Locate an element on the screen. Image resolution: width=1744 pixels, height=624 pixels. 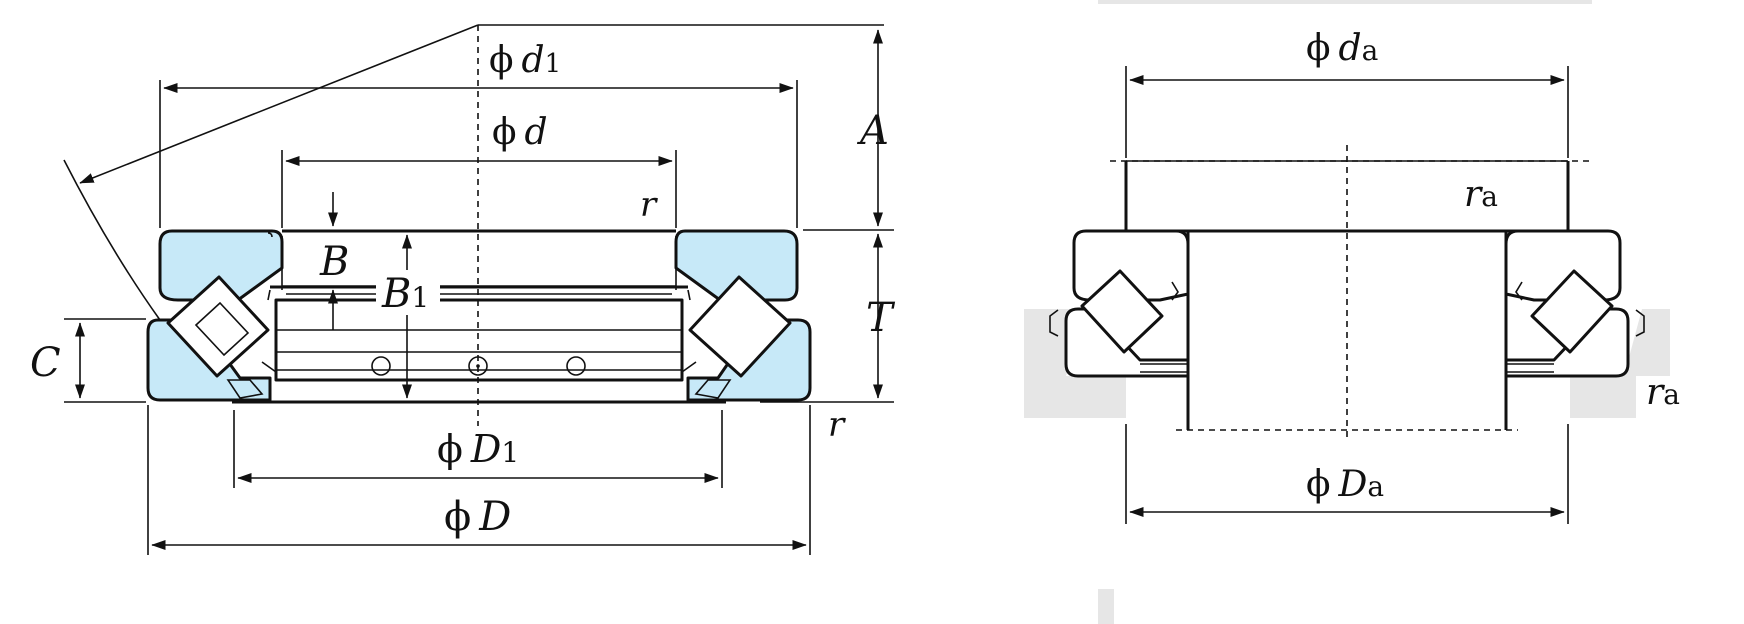
right-view-shaft-washer-left is located at coordinates (1131, 265).